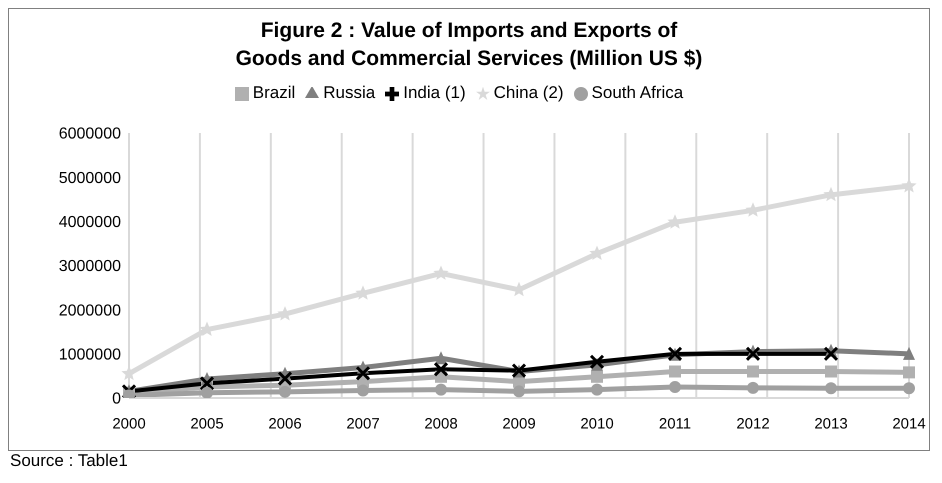 Image resolution: width=942 pixels, height=483 pixels. I want to click on legend-label: Brazil, so click(274, 92).